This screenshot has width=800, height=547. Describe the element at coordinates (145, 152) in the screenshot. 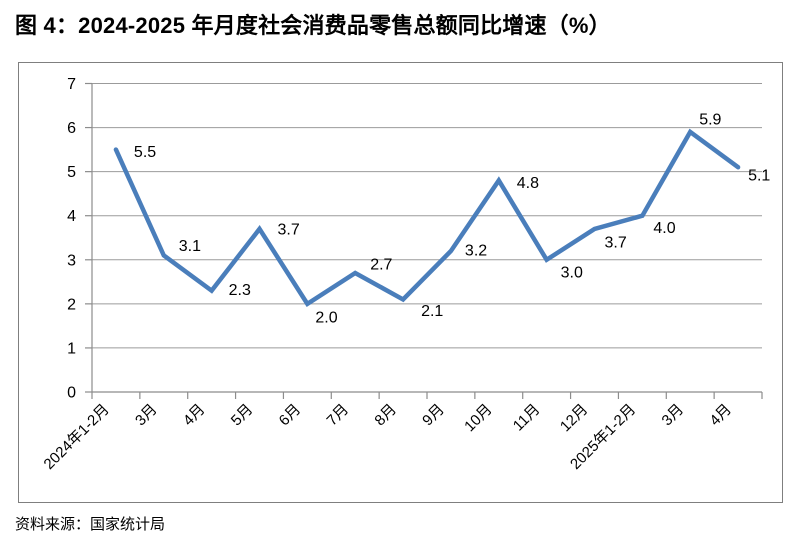

I see `data-label: 5.5` at that location.